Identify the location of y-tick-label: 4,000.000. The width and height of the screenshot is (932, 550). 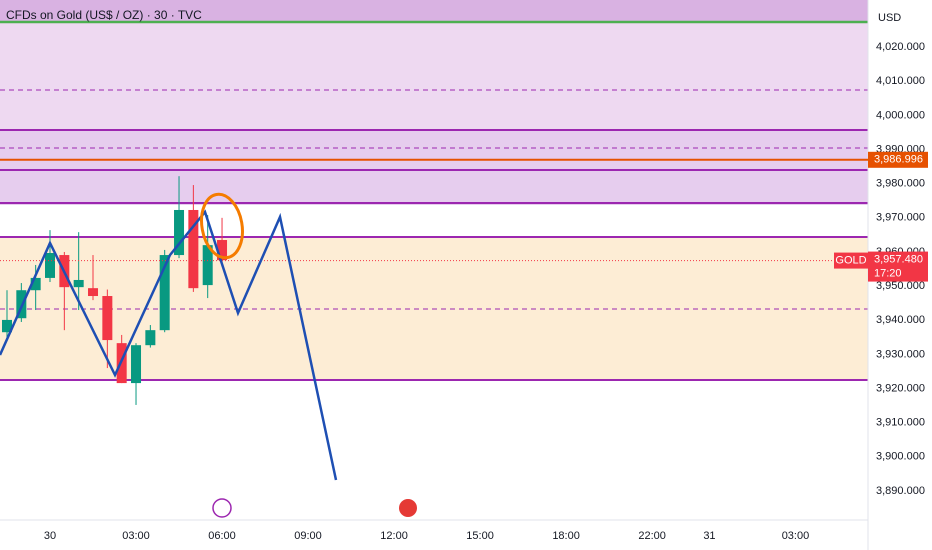
(900, 115).